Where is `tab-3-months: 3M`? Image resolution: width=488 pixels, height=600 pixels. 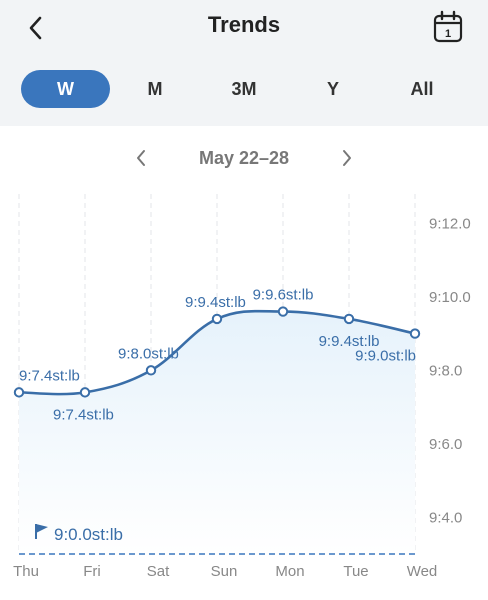 tab-3-months: 3M is located at coordinates (244, 89).